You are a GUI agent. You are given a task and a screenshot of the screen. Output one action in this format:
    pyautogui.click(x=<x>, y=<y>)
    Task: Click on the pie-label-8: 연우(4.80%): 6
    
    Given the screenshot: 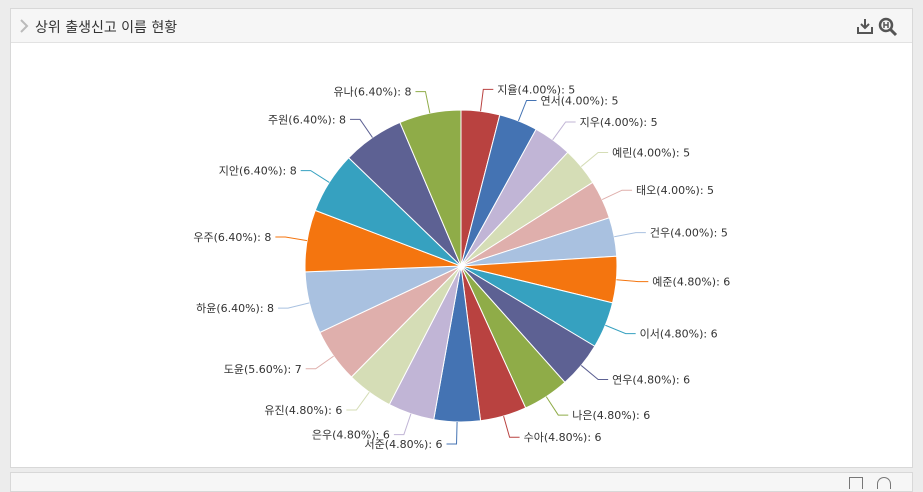 What is the action you would take?
    pyautogui.click(x=651, y=379)
    